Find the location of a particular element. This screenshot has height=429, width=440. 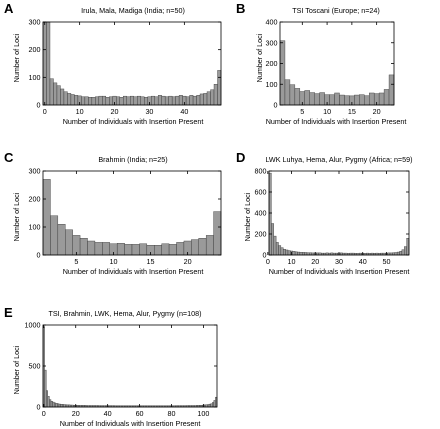

y-tick-label: 100 is located at coordinates (35, 77).